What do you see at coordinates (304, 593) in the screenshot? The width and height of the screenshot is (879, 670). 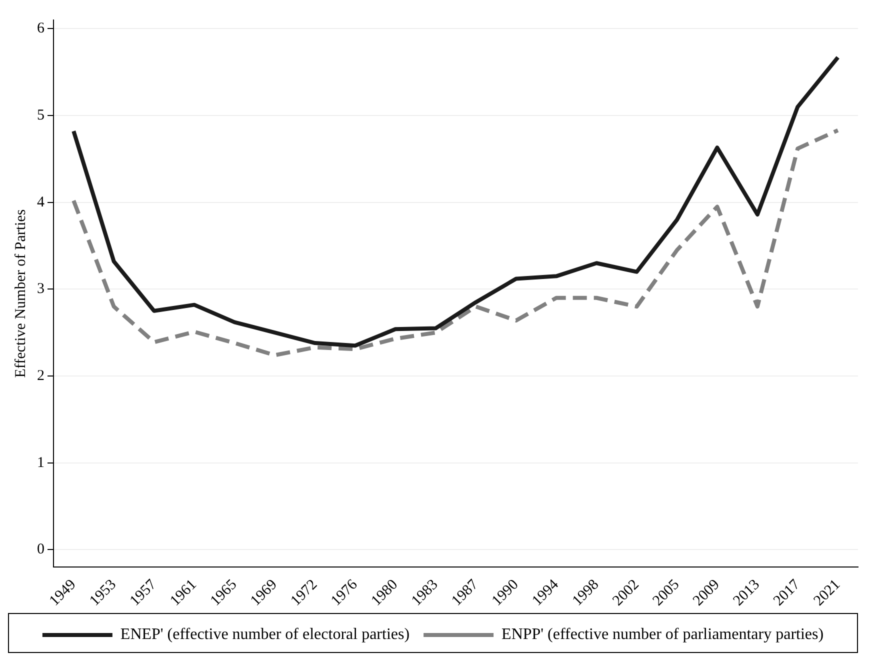 I see `x-tick-label: 1972` at bounding box center [304, 593].